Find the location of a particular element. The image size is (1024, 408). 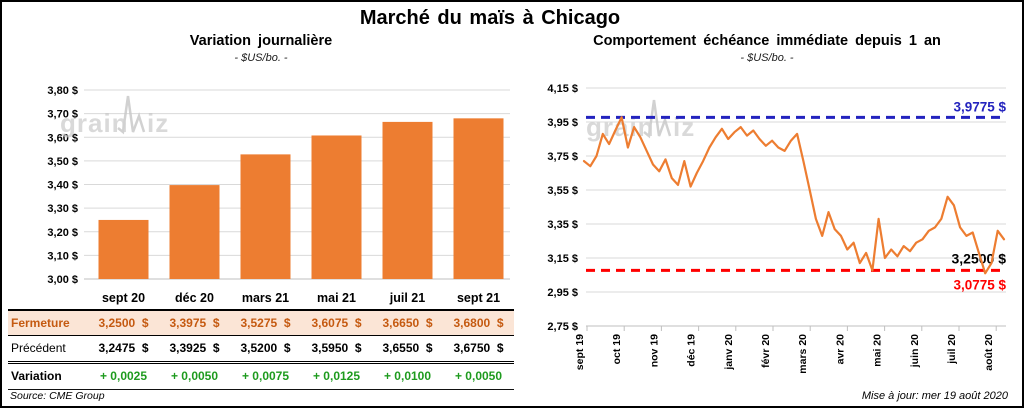

cell-fermeture-déc-20: 3,3975 $ is located at coordinates (194, 323).